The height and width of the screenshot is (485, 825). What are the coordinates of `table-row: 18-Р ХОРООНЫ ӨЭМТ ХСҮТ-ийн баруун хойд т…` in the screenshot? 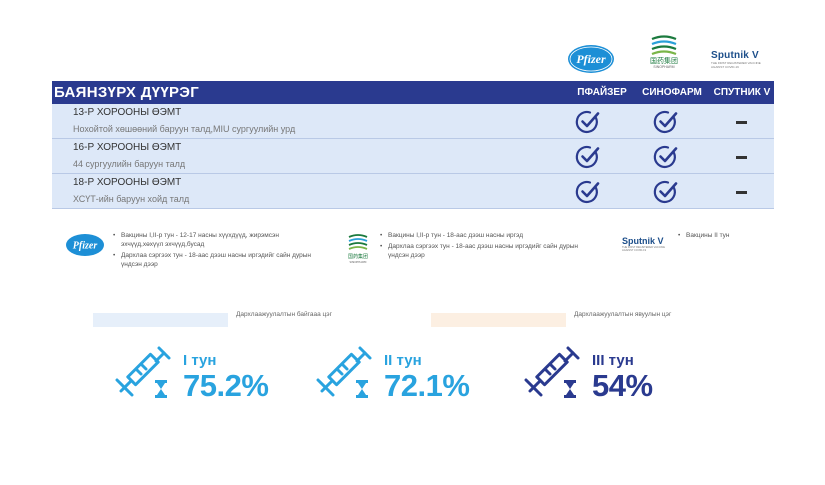 It's located at (413, 191).